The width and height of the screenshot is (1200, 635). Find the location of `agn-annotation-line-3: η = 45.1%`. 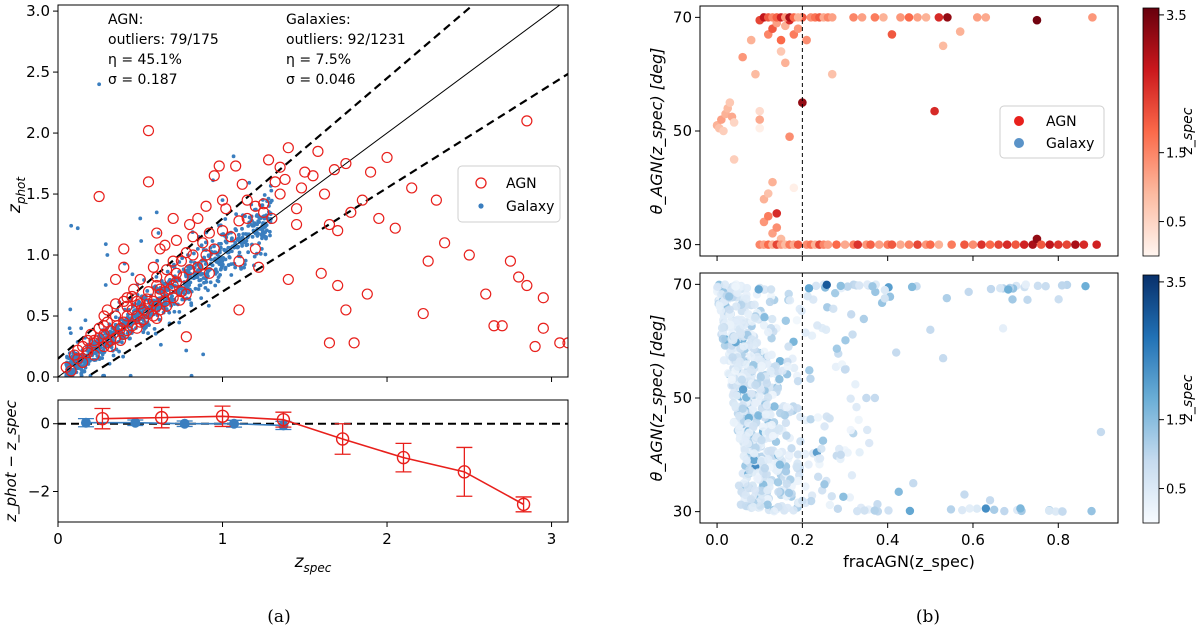

agn-annotation-line-3: η = 45.1% is located at coordinates (145, 60).